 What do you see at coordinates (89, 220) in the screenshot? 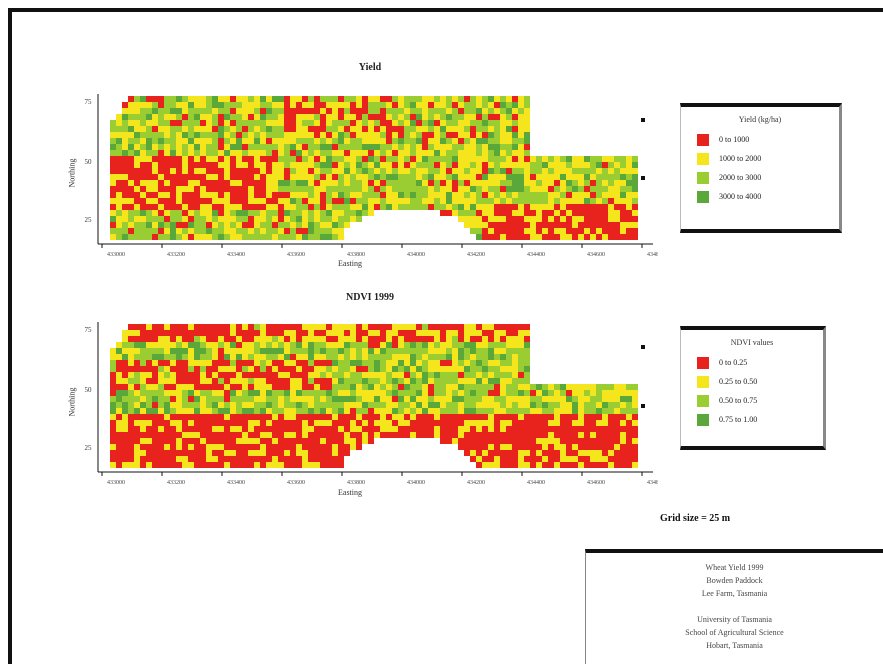
I see `y-tick-label: 25` at bounding box center [89, 220].